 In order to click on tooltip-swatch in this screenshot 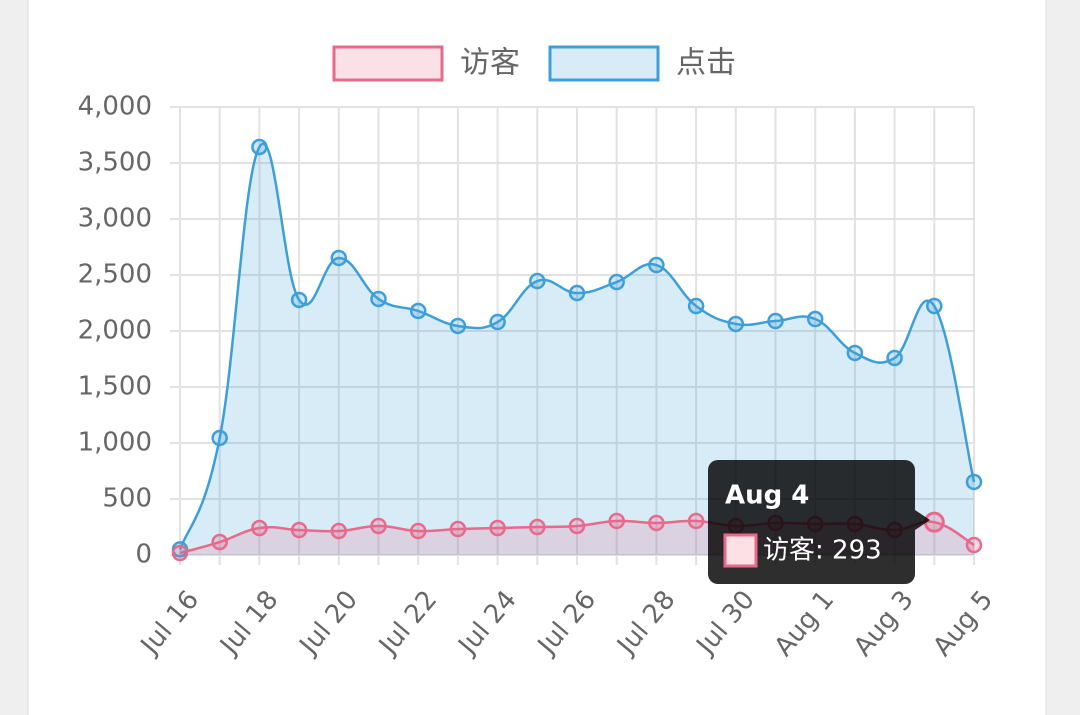, I will do `click(740, 550)`.